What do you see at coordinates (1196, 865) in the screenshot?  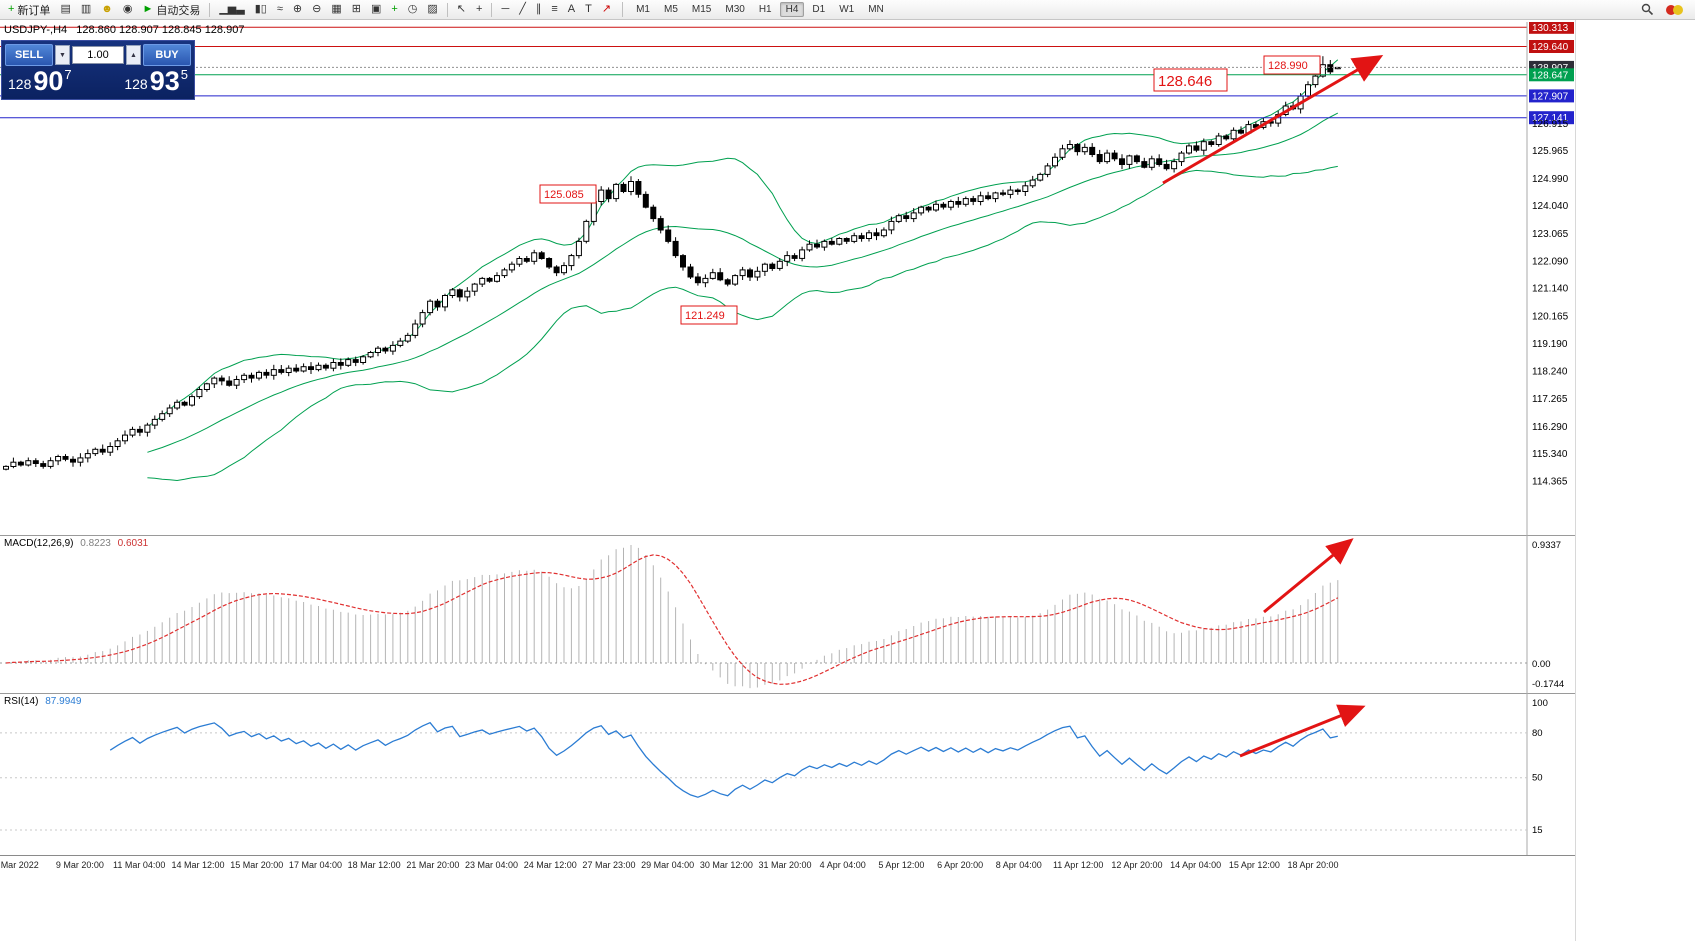 I see `time-label: 14 Apr 04:00` at bounding box center [1196, 865].